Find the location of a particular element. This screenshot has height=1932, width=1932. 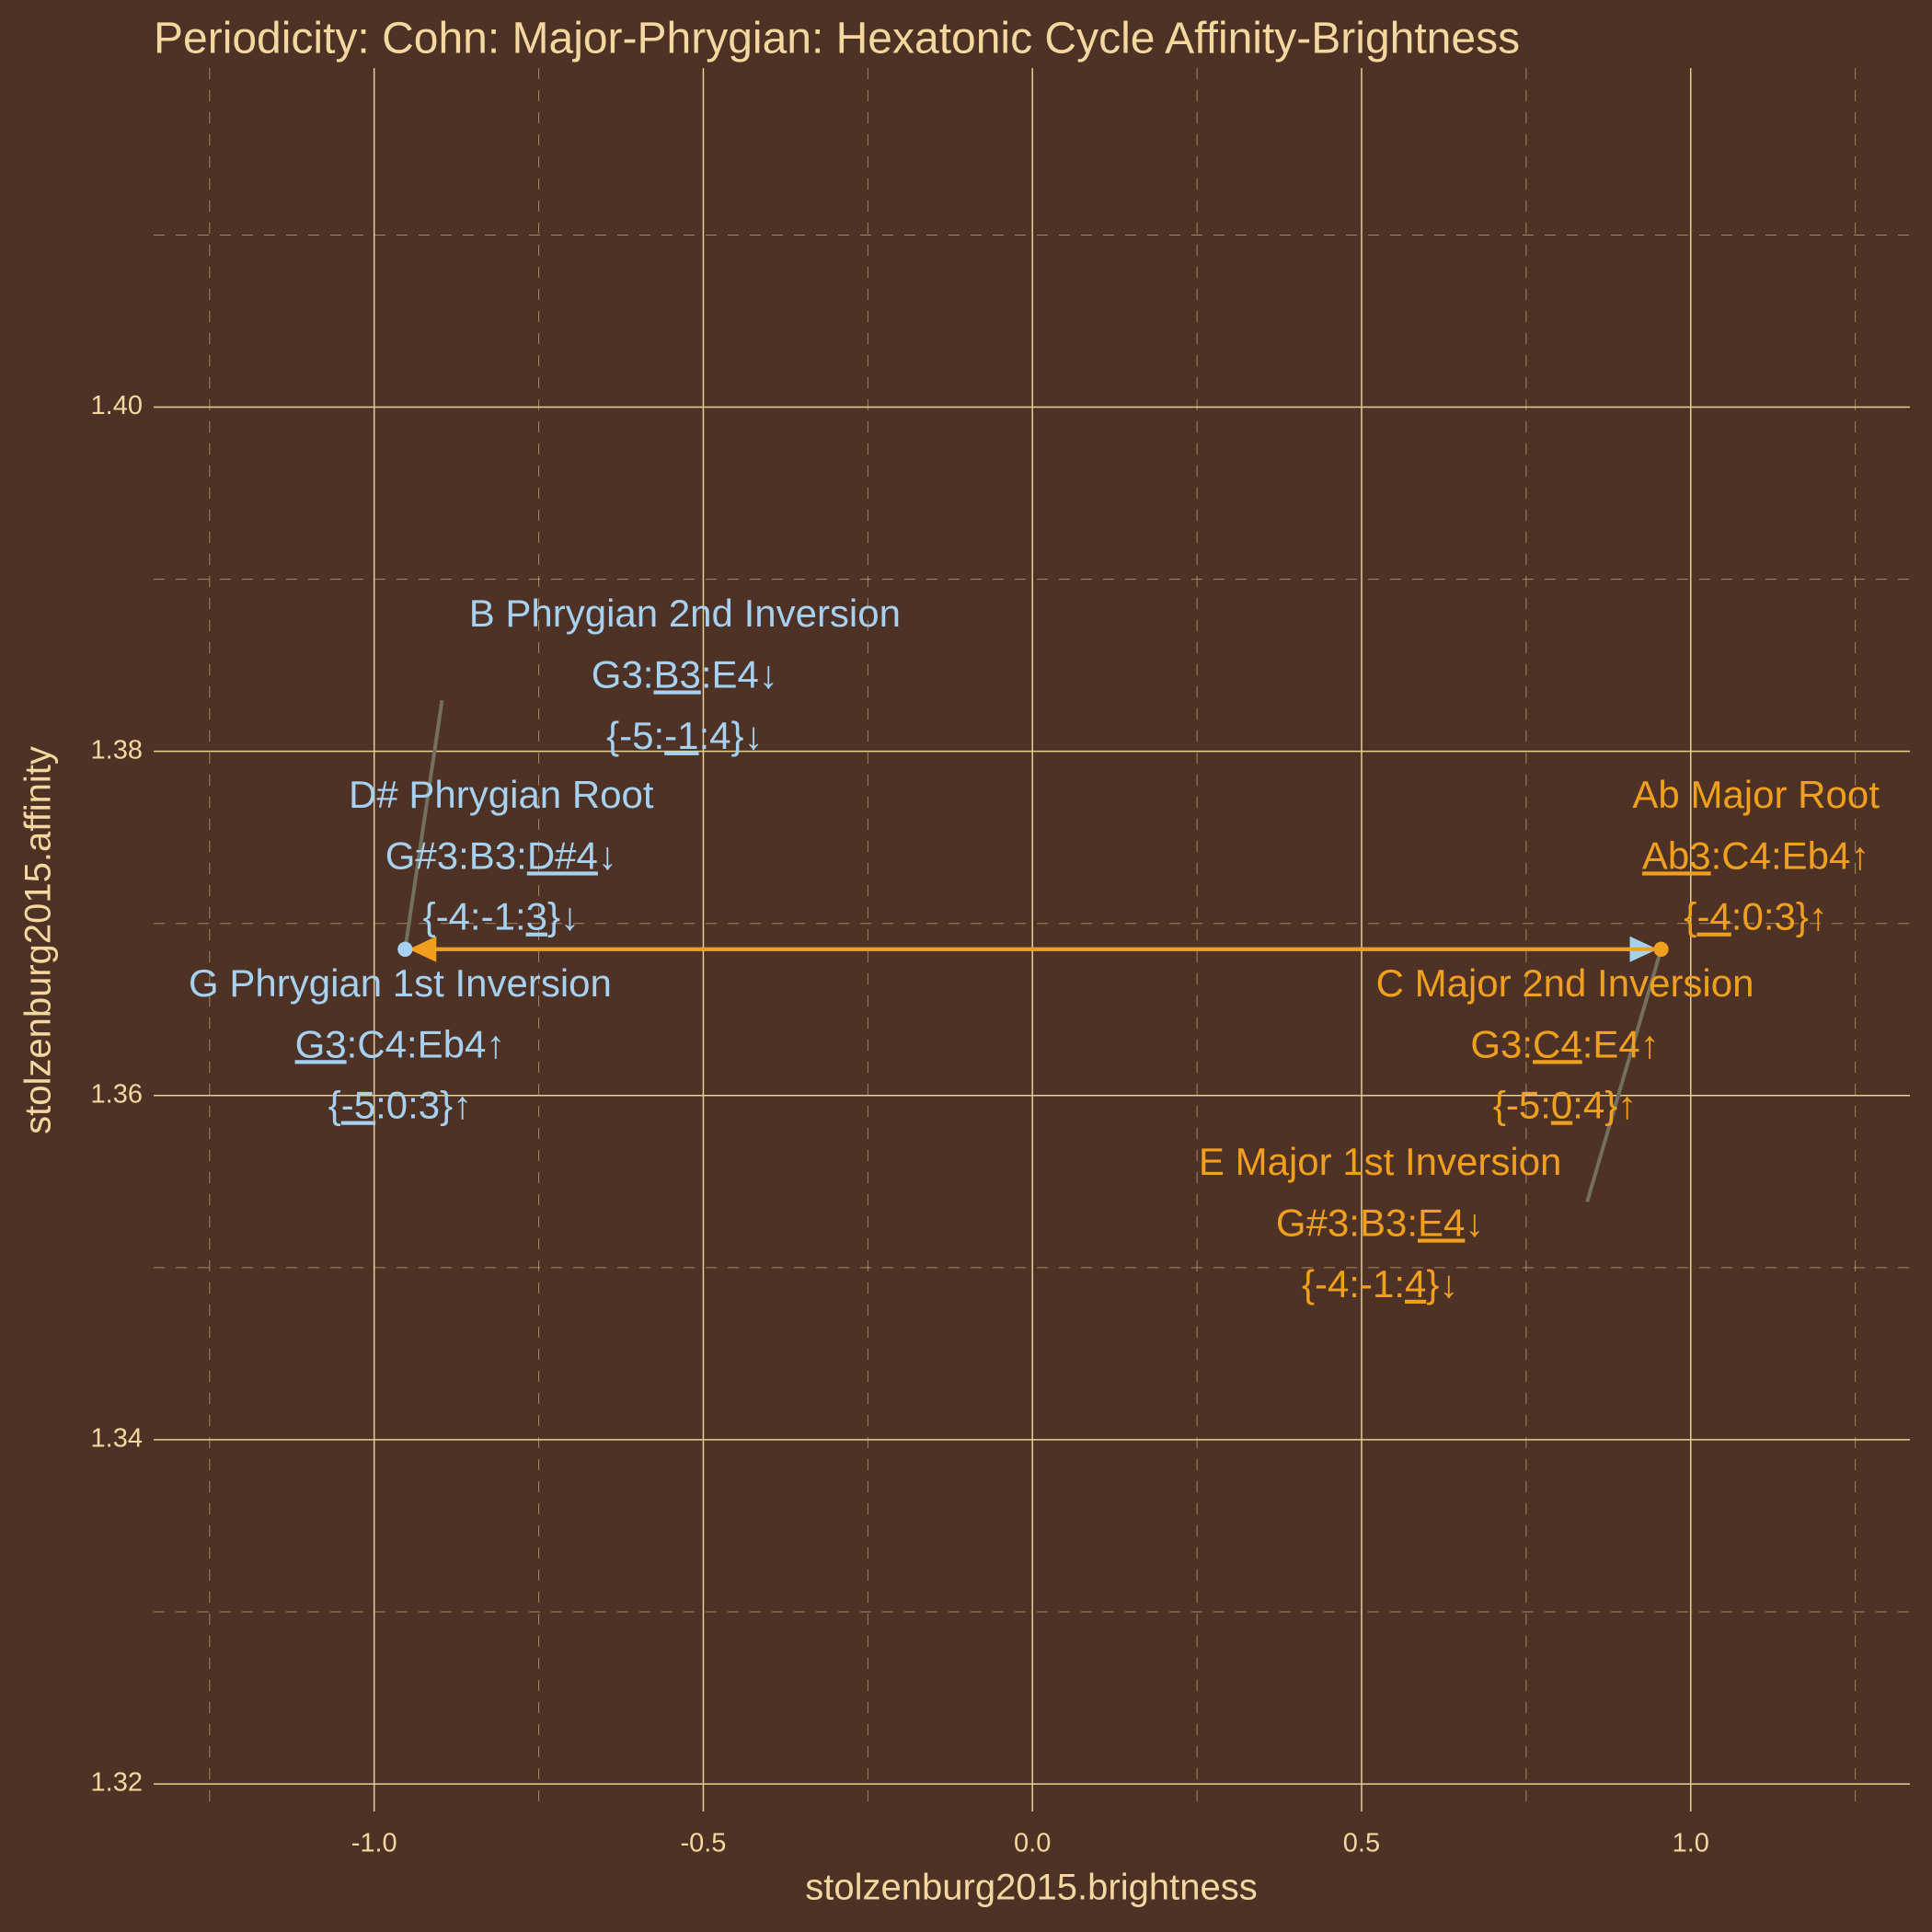

point-label: G3:C4:Eb4↑ is located at coordinates (400, 1043).